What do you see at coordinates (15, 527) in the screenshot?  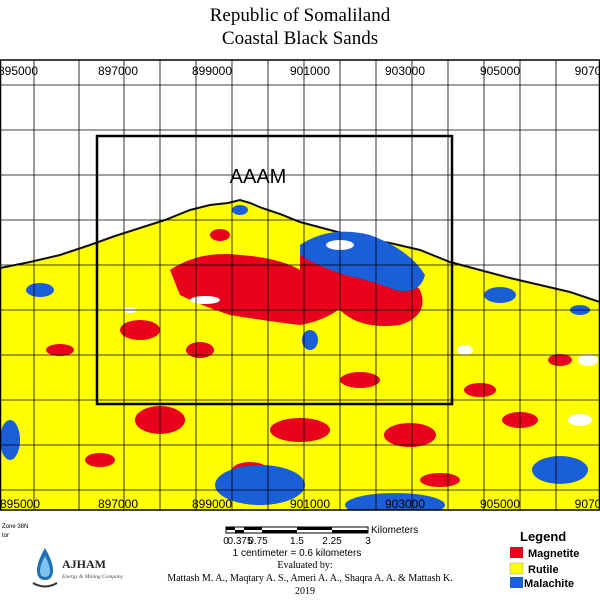 I see `projection-zone: Zone 38N` at bounding box center [15, 527].